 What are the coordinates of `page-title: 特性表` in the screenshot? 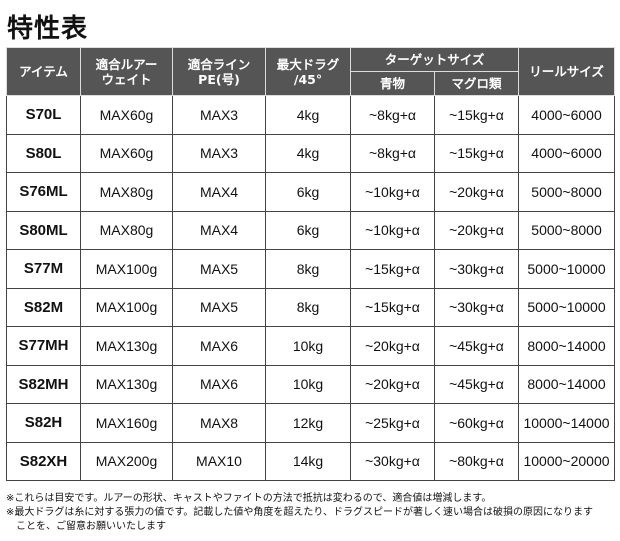 It's located at (48, 29).